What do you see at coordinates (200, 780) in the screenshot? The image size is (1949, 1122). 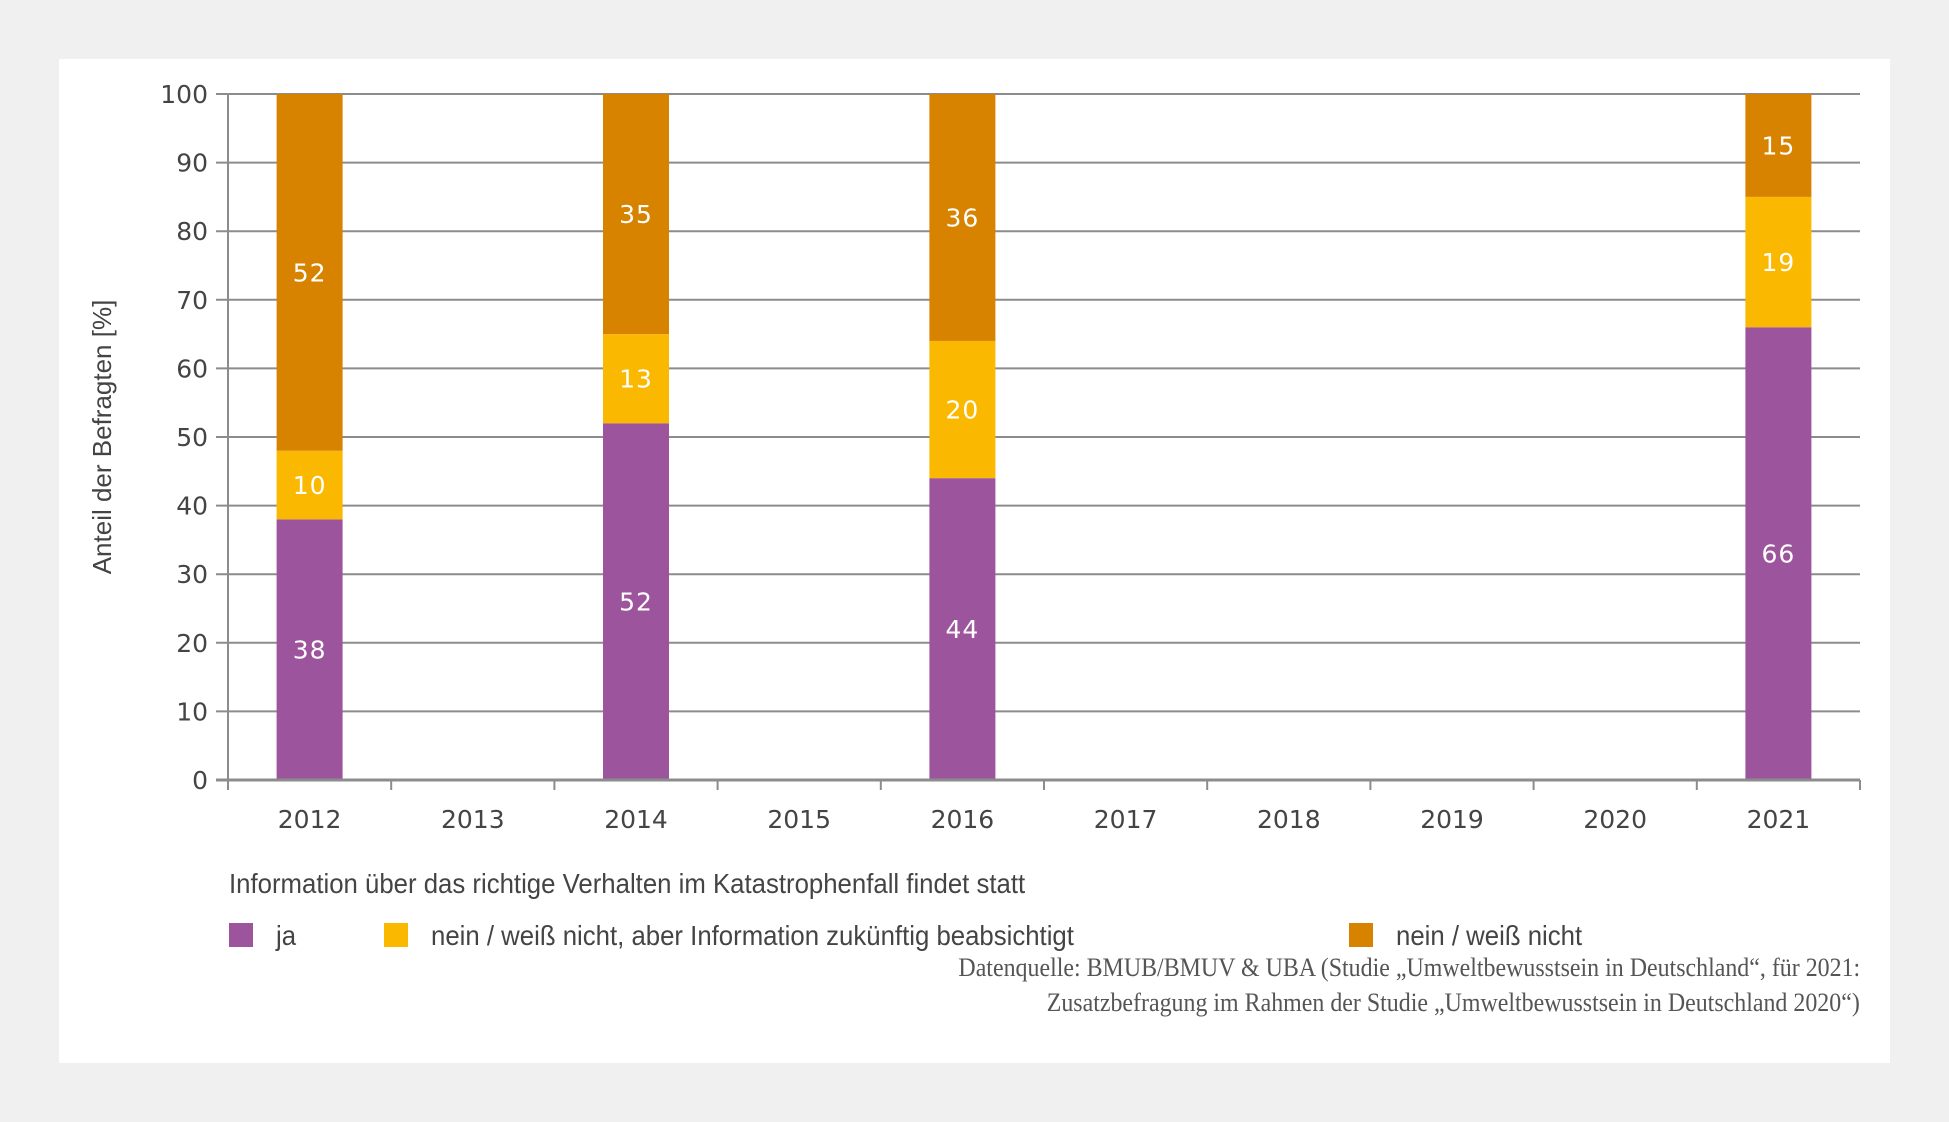 I see `y-tick-label: 0` at bounding box center [200, 780].